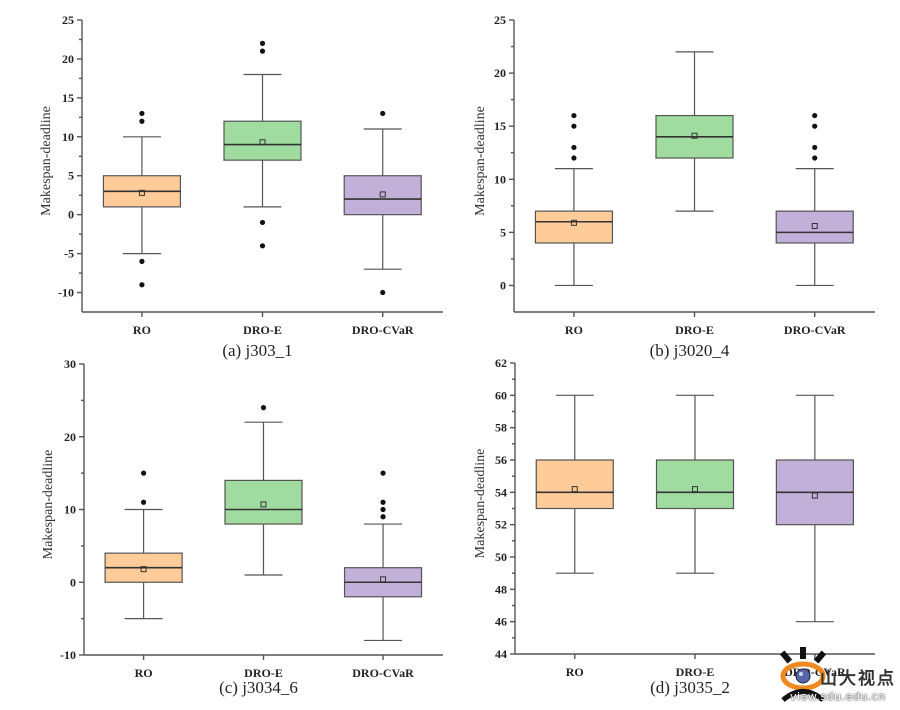 This screenshot has height=710, width=900. I want to click on panel-caption: (b) j3020_4, so click(690, 350).